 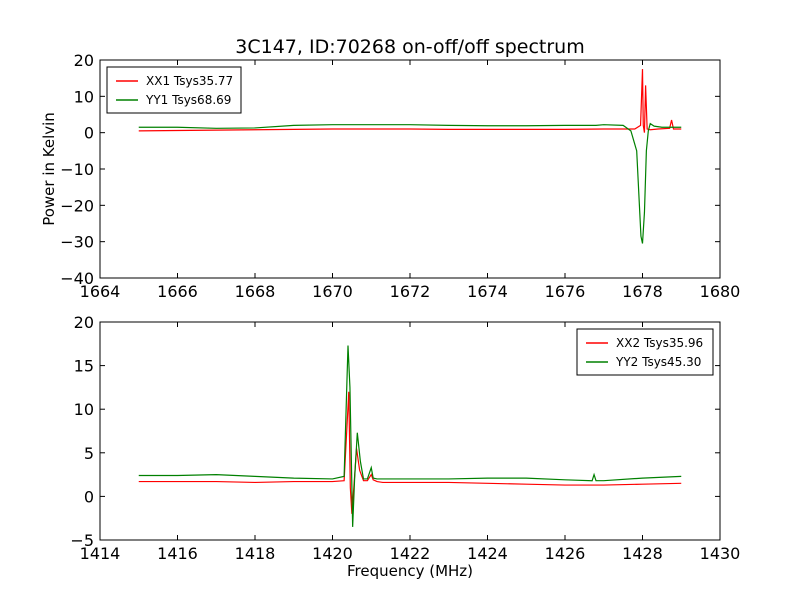 I want to click on top-y-tick-label: 0, so click(x=89, y=133).